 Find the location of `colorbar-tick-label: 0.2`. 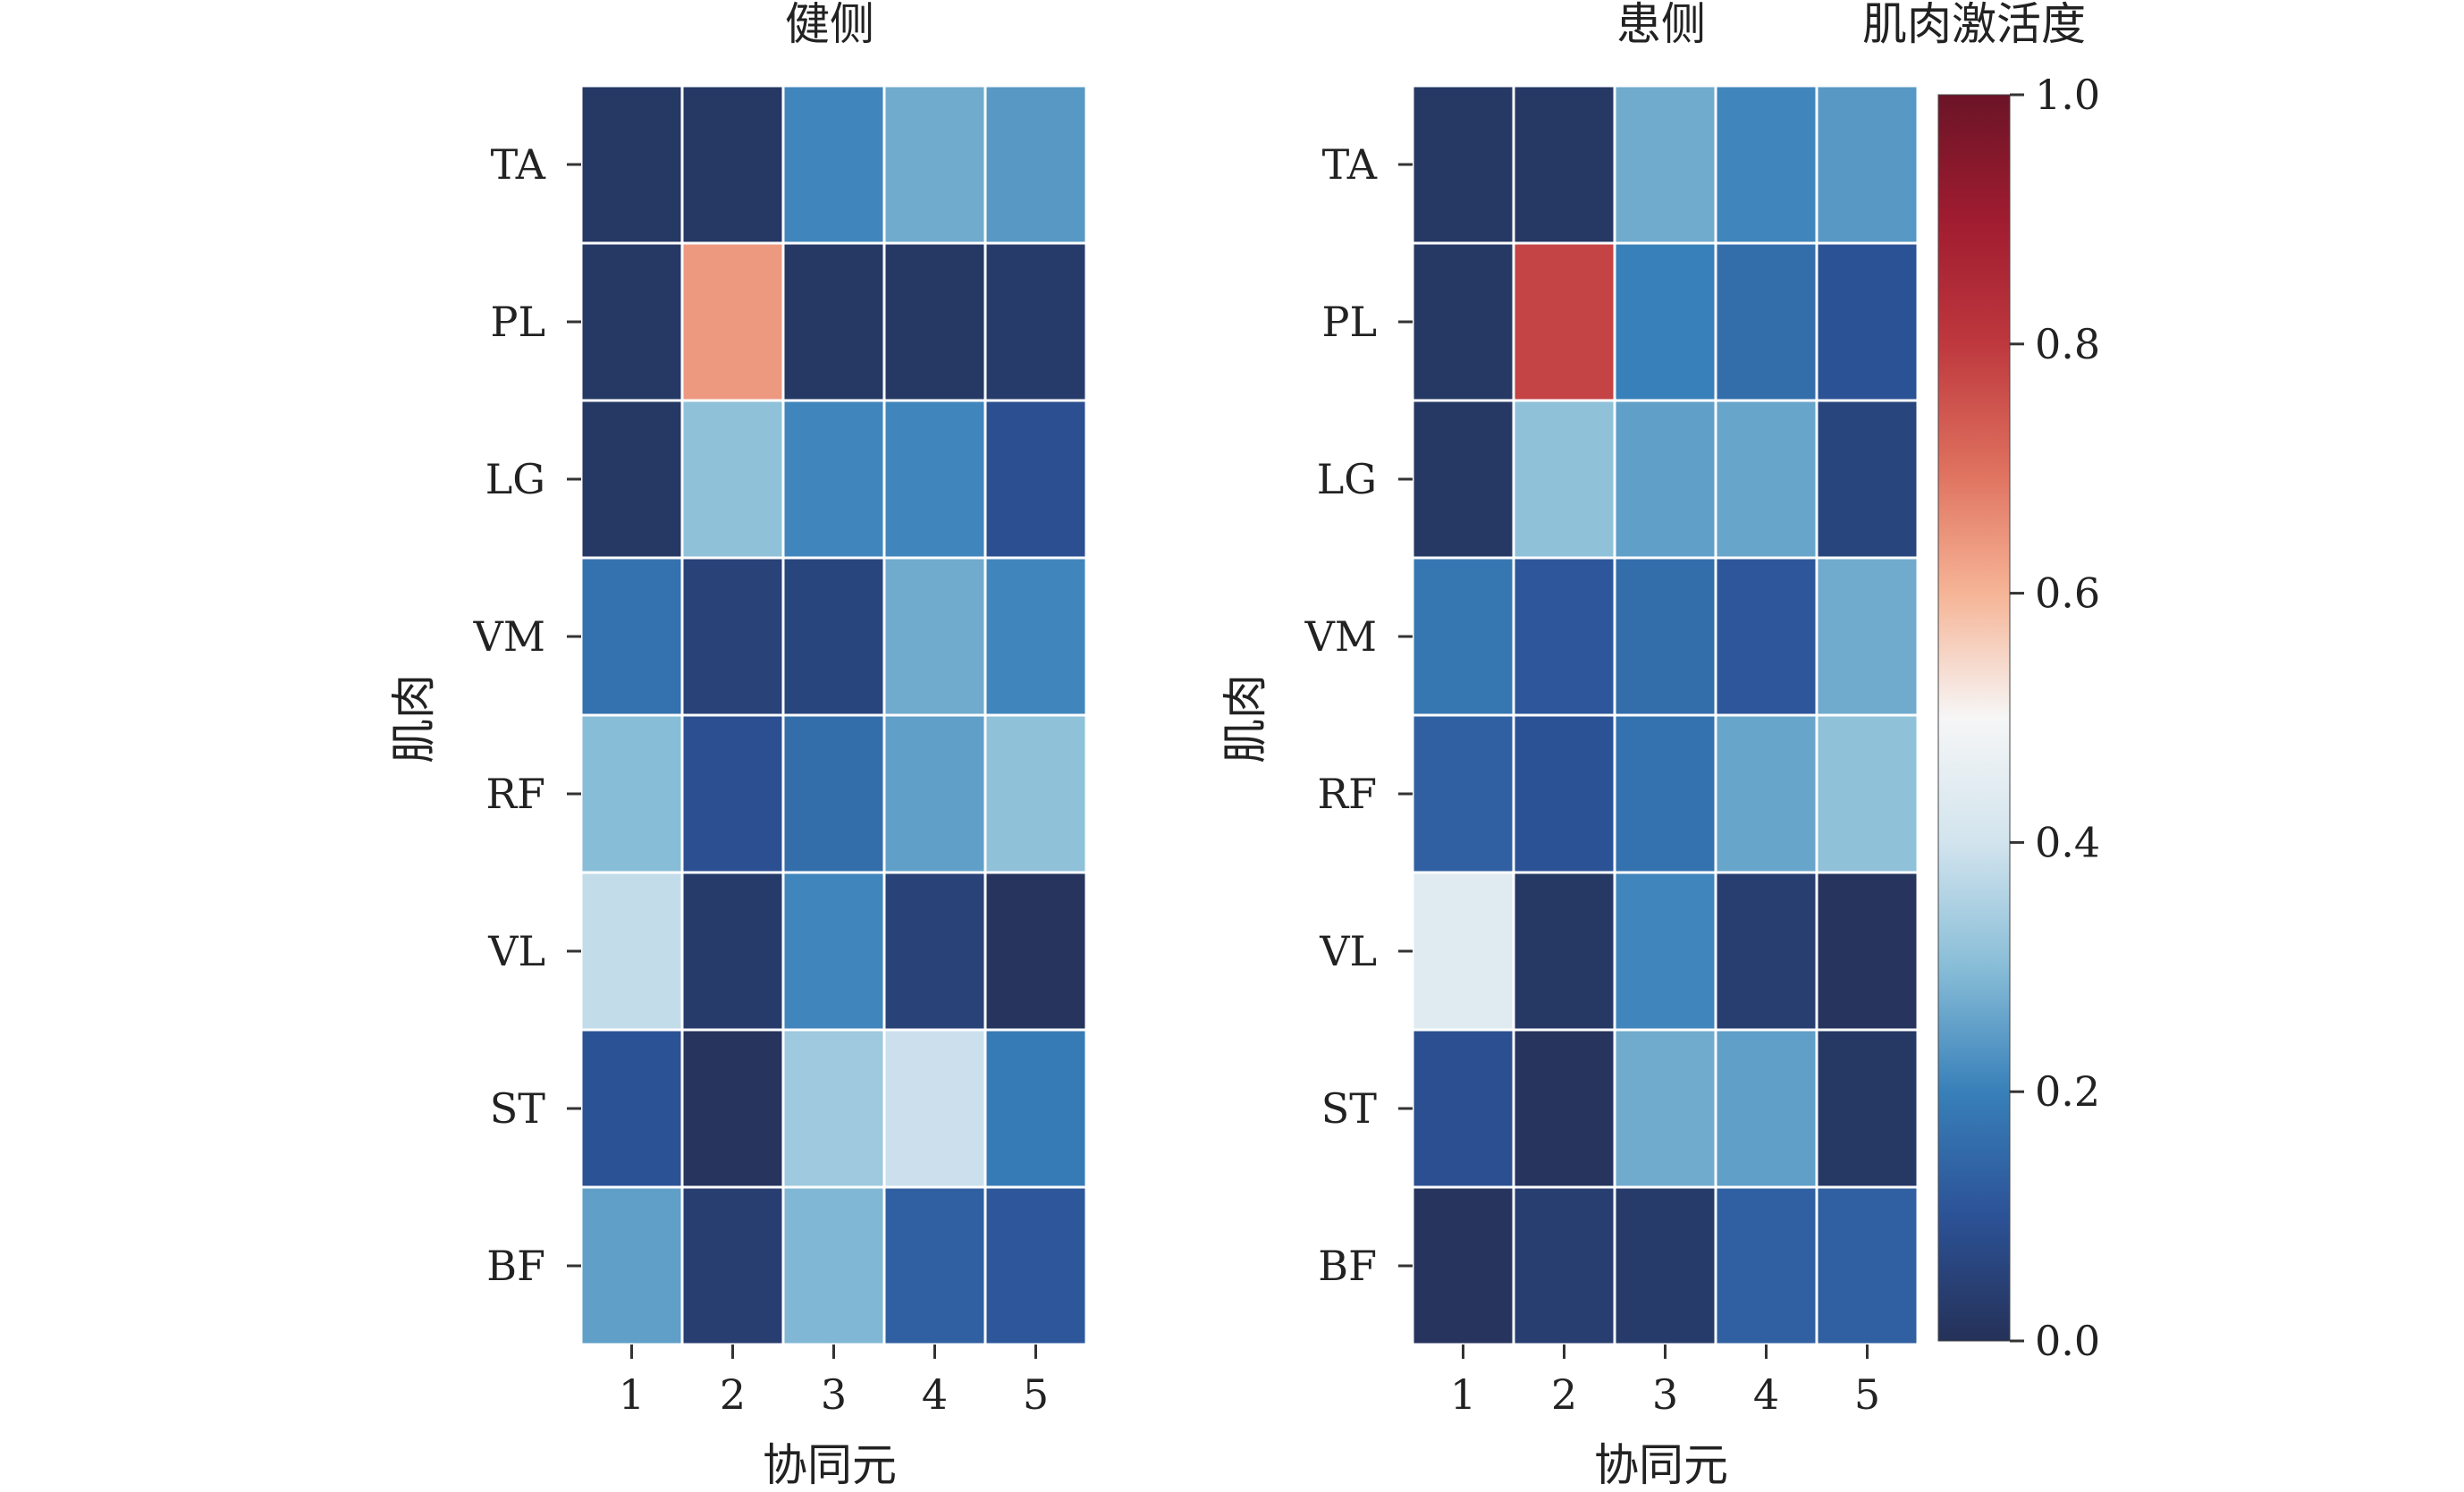

colorbar-tick-label: 0.2 is located at coordinates (2067, 1091).